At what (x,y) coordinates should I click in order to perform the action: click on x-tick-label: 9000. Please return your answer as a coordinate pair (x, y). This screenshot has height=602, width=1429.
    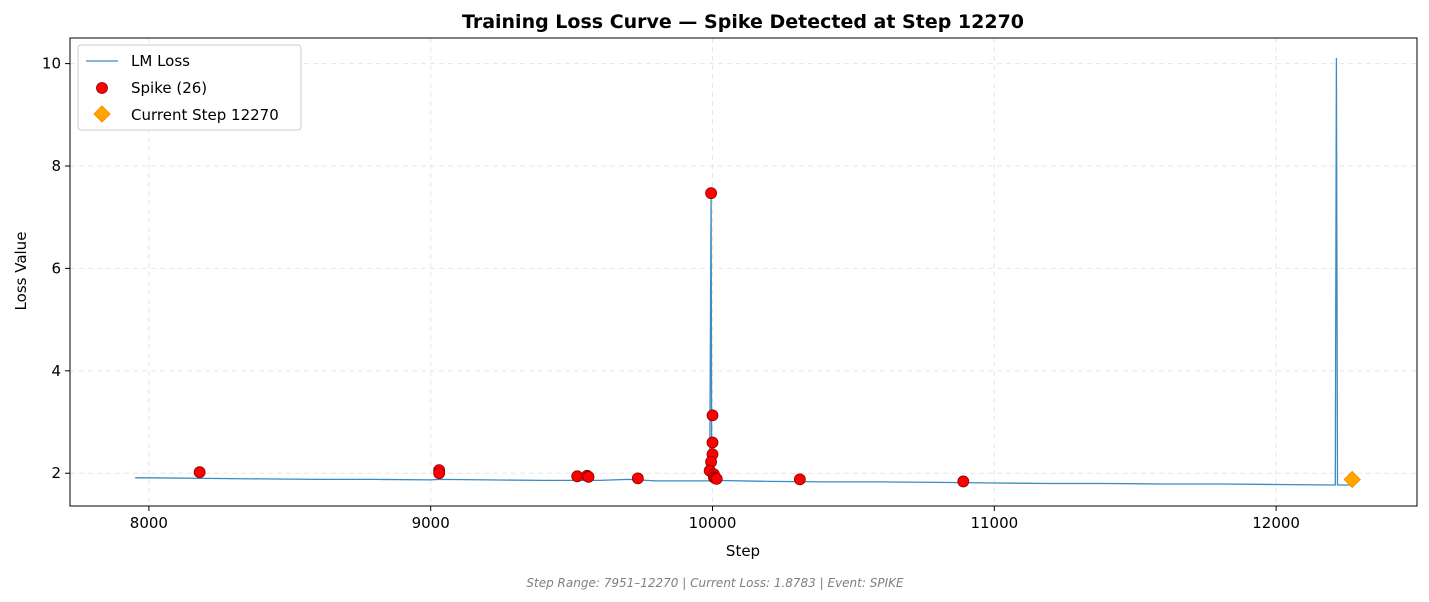
    Looking at the image, I should click on (431, 523).